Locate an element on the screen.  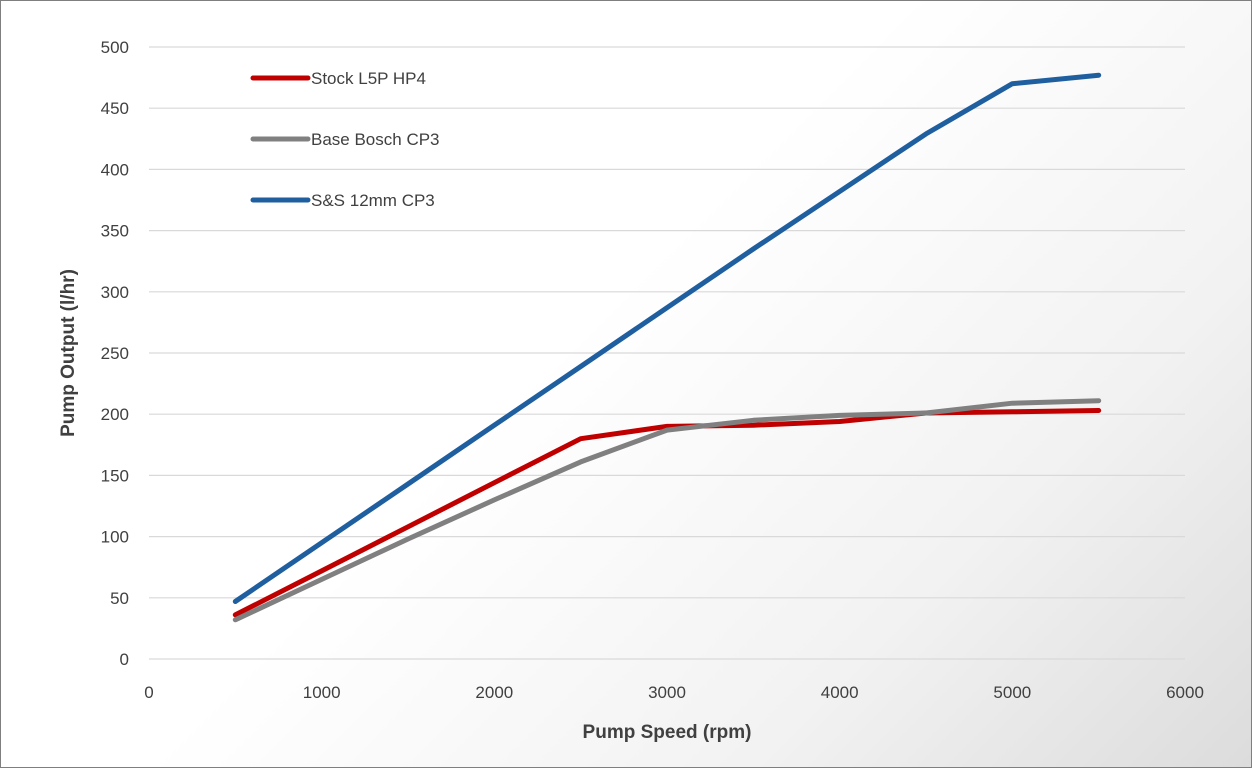
y-tick-label: 200 is located at coordinates (115, 414).